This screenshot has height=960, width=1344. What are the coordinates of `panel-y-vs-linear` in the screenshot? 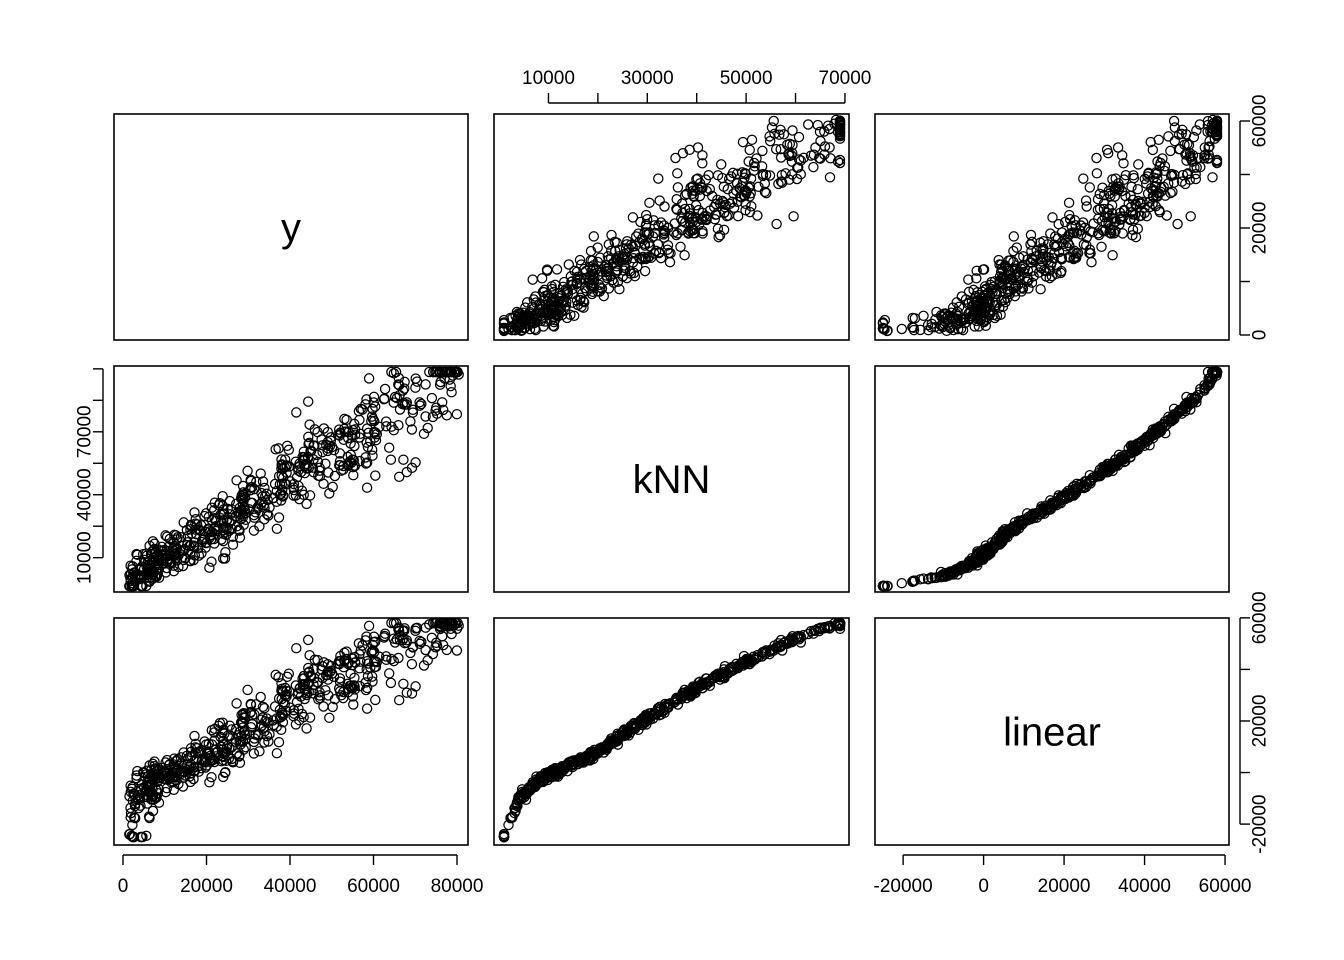 It's located at (1052, 227).